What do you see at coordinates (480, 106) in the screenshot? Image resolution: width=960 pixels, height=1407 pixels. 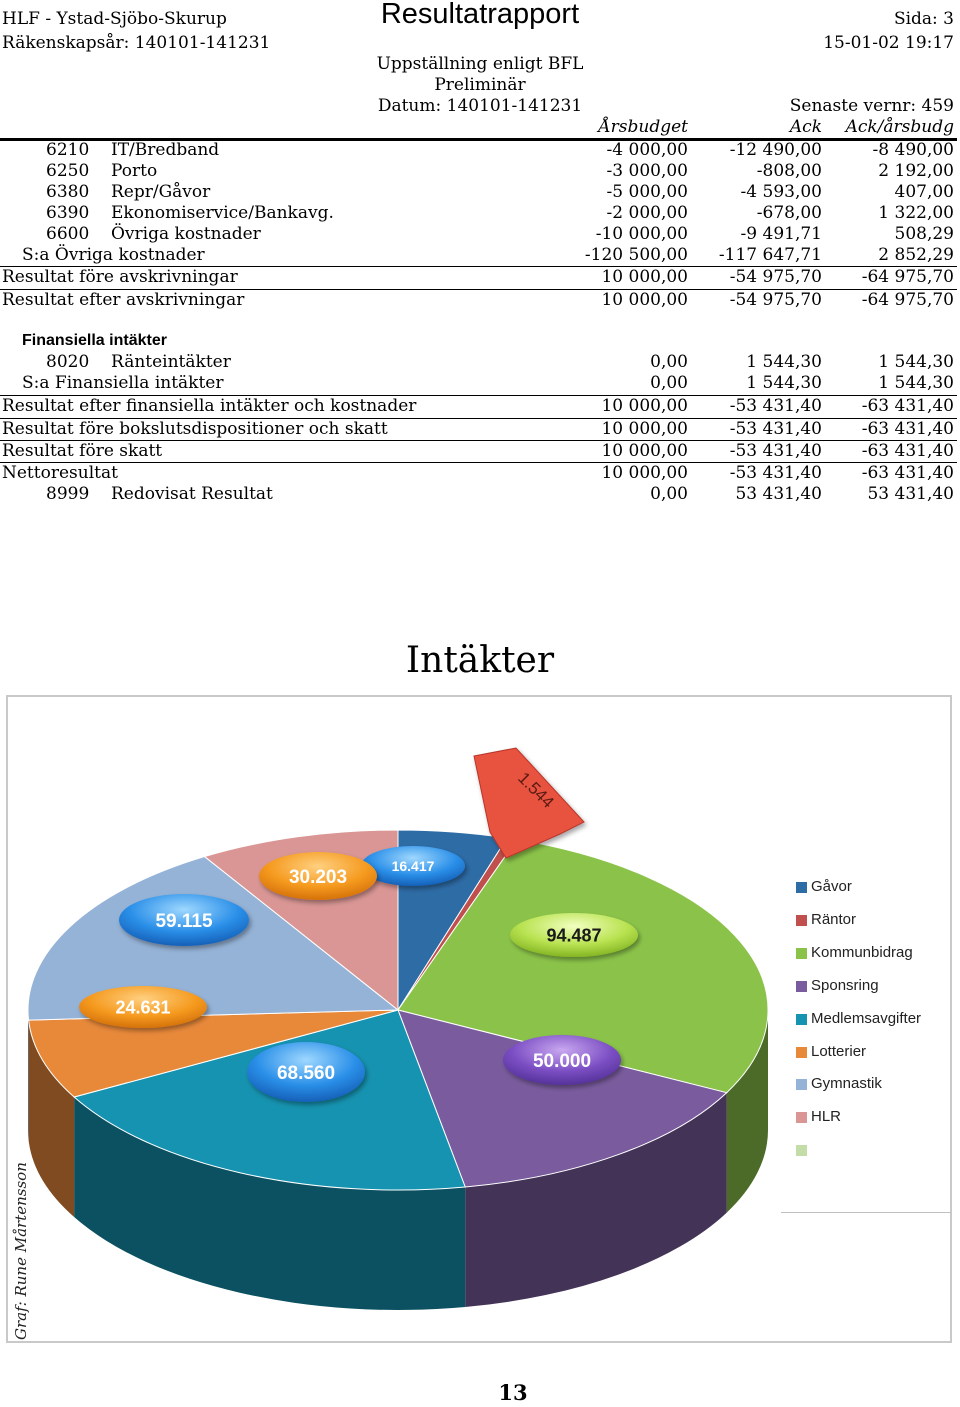 I see `date-range: Datum: 140101-141231` at bounding box center [480, 106].